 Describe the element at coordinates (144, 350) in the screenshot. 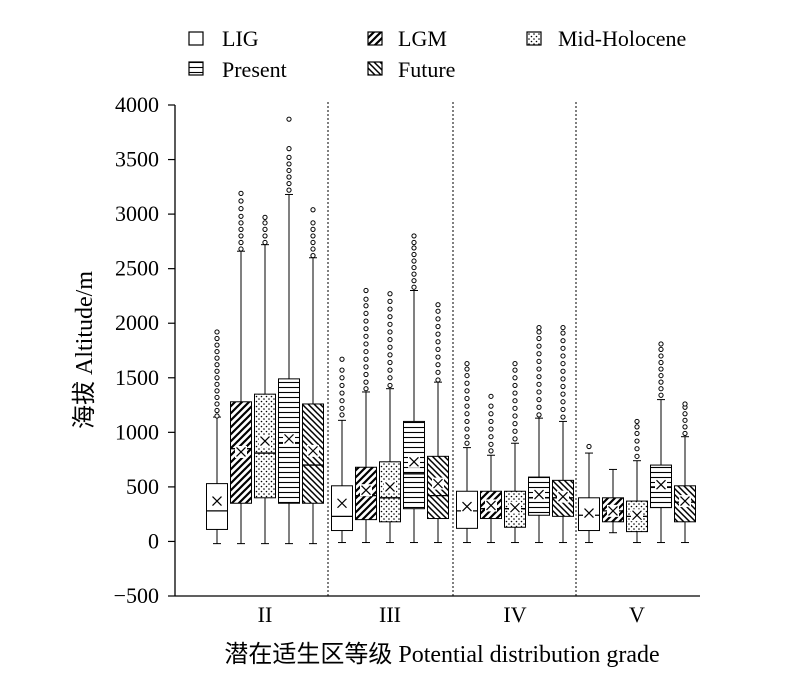

I see `y-axis-ticks: −500 0 500 1000 1500 2000 2500 3000 3500 4000` at that location.